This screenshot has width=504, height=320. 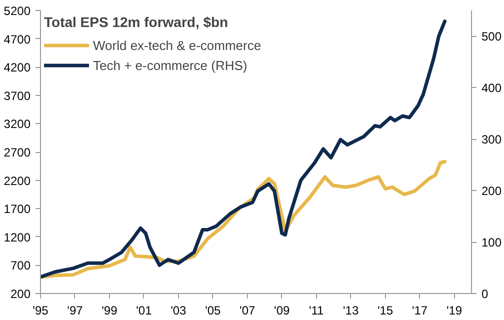 I want to click on x-tick-label: '03, so click(x=178, y=311).